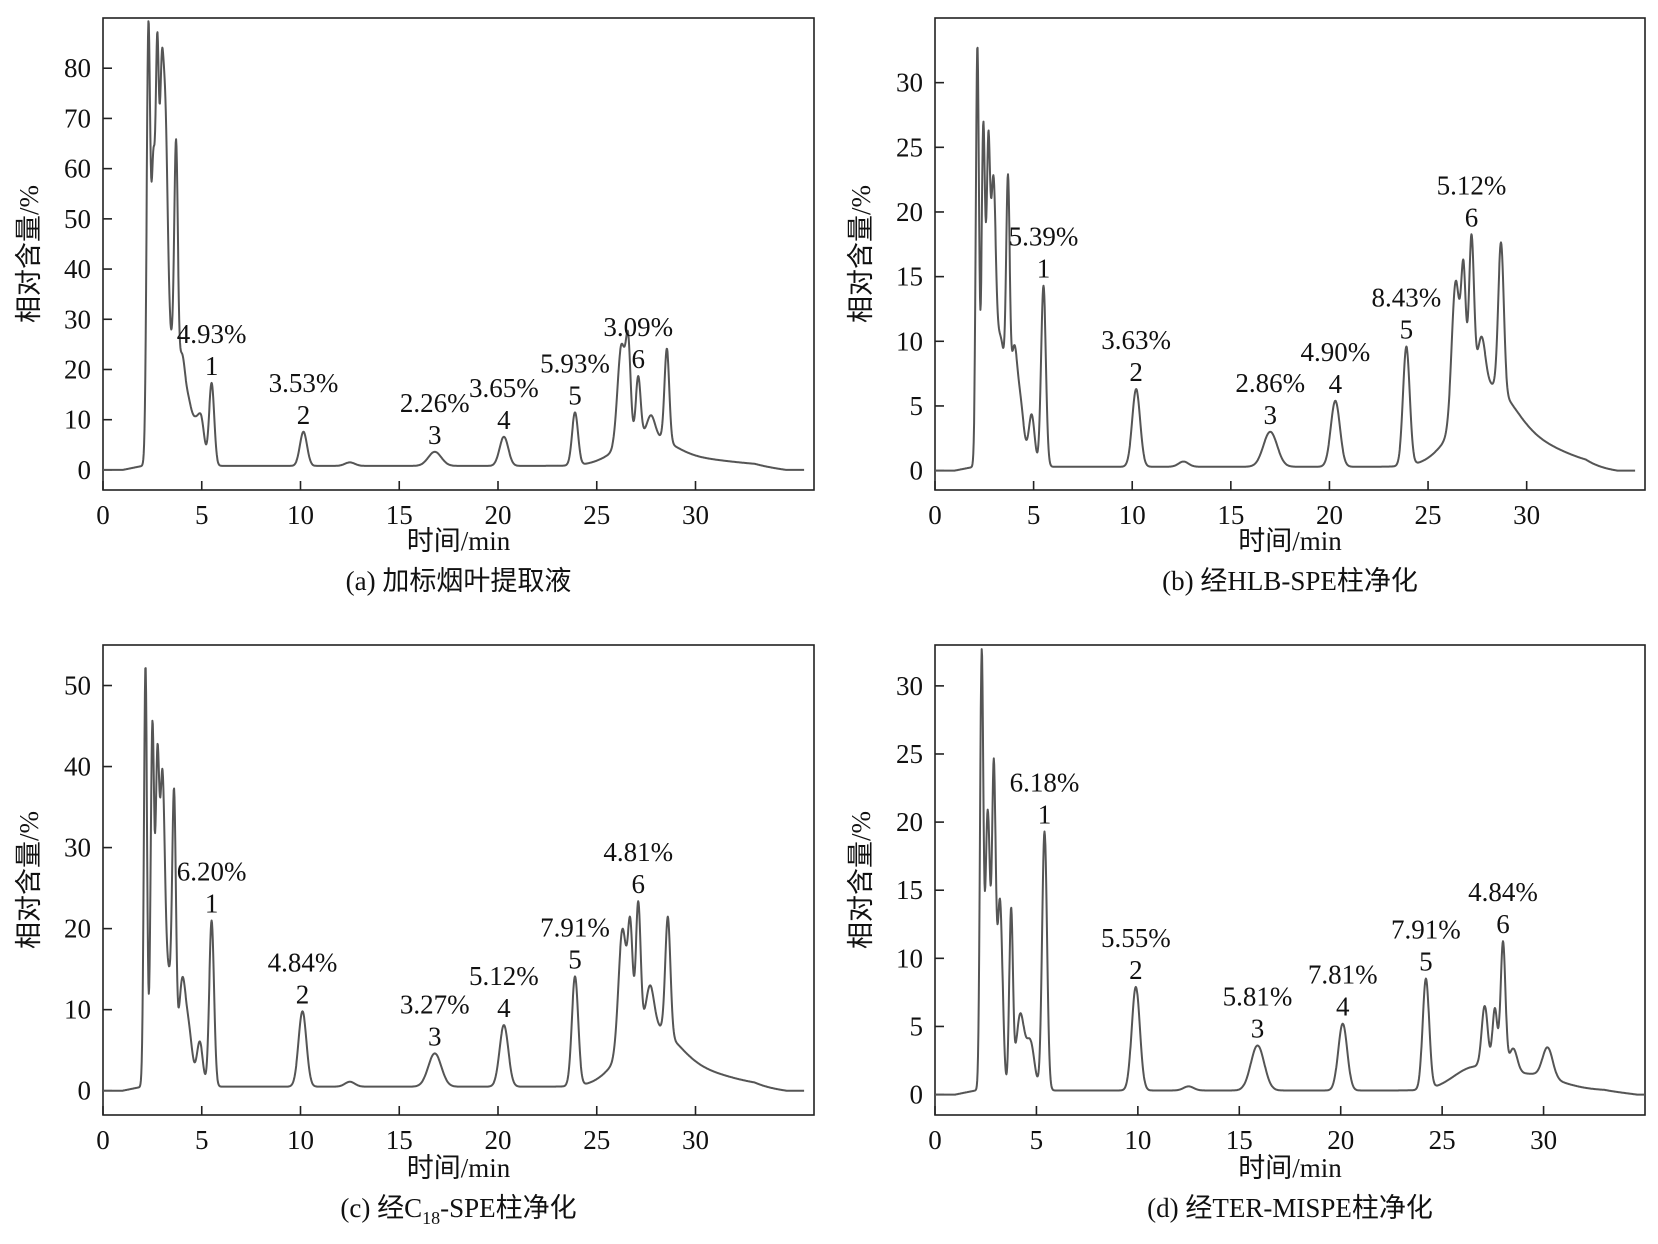 This screenshot has width=1658, height=1244. I want to click on peak-percent-label: 3.53%, so click(304, 383).